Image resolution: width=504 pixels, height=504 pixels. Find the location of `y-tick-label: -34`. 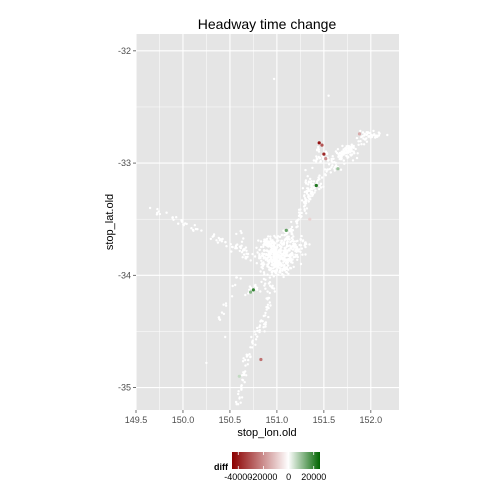

y-tick-label: -34 is located at coordinates (124, 275).